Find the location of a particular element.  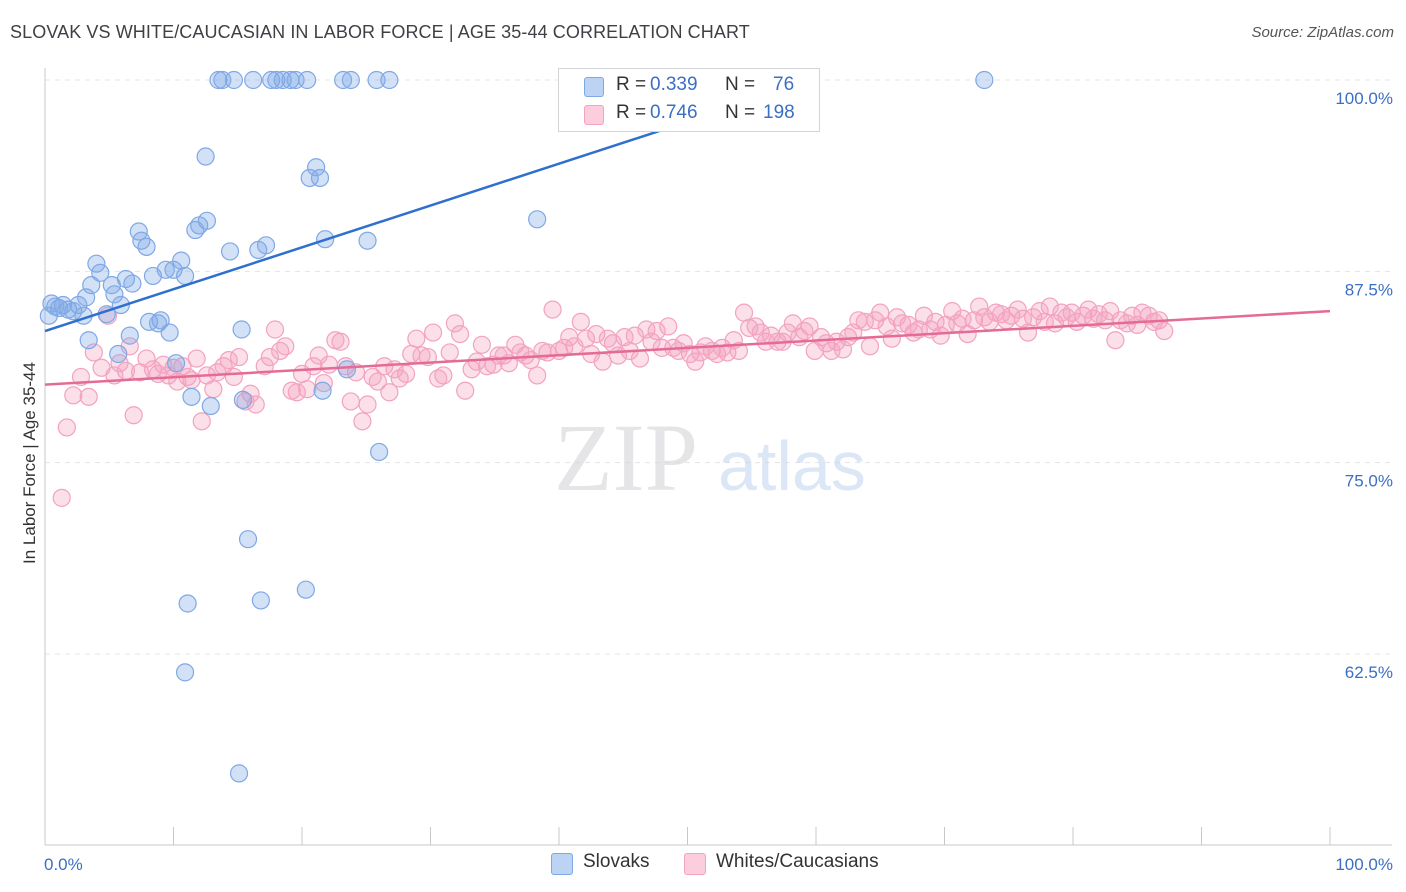

correlation-legend: R = 0.339 N = 76 R = 0.746 N = 198 is located at coordinates (689, 100).